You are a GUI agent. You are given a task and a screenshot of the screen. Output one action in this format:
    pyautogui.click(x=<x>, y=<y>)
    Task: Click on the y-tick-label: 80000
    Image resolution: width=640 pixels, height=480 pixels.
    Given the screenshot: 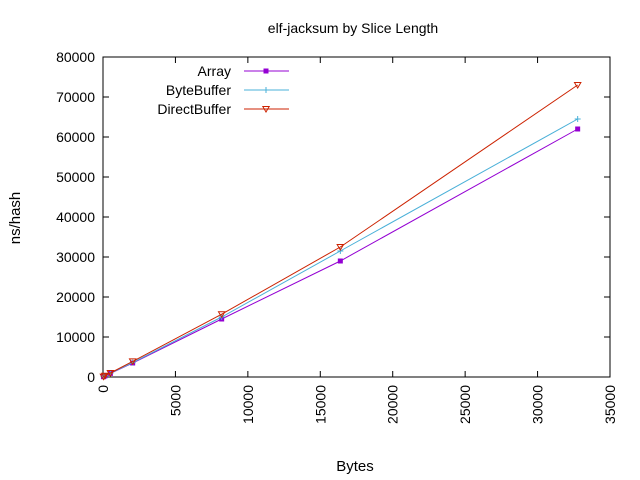 What is the action you would take?
    pyautogui.click(x=75, y=57)
    